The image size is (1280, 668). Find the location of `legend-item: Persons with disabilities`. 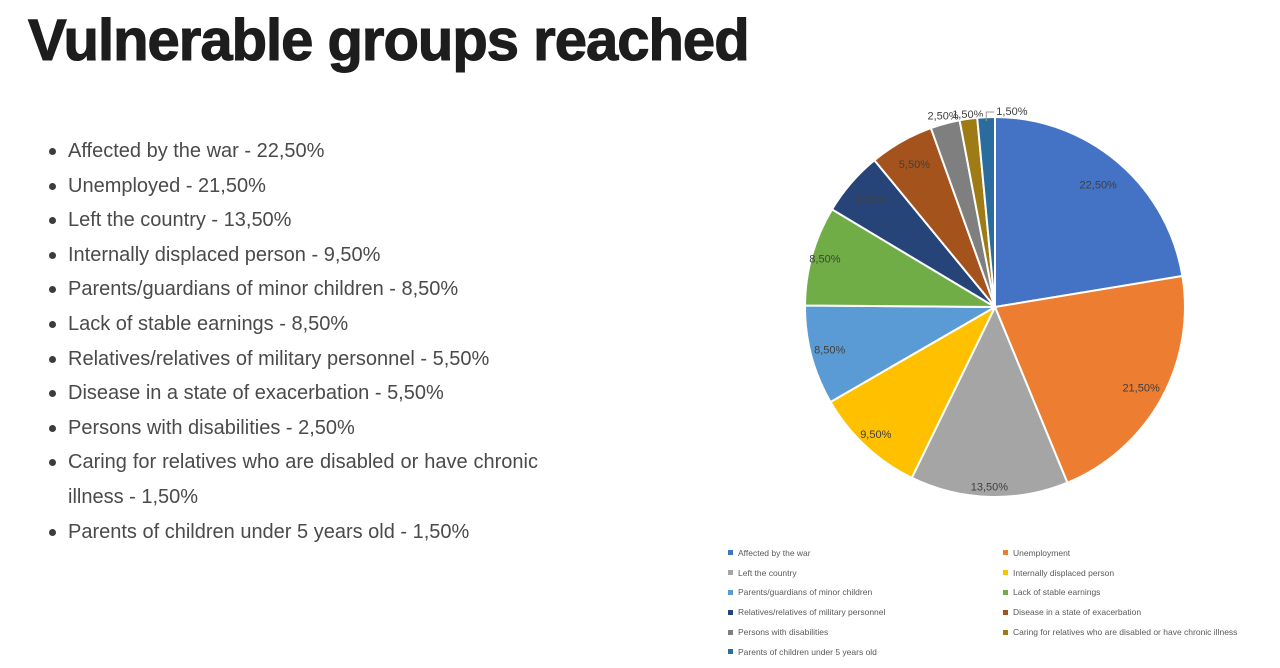

legend-item: Persons with disabilities is located at coordinates (806, 632).